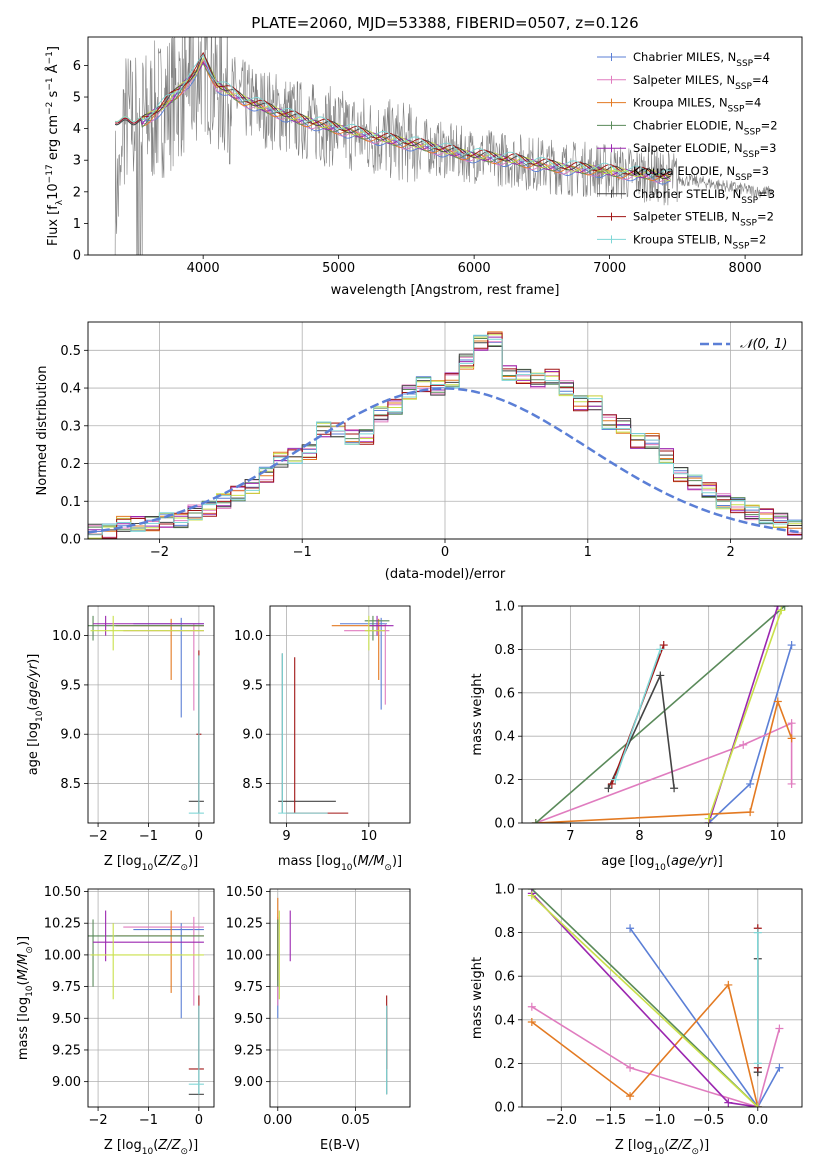  I want to click on y-tick-label: 0, so click(77, 256).